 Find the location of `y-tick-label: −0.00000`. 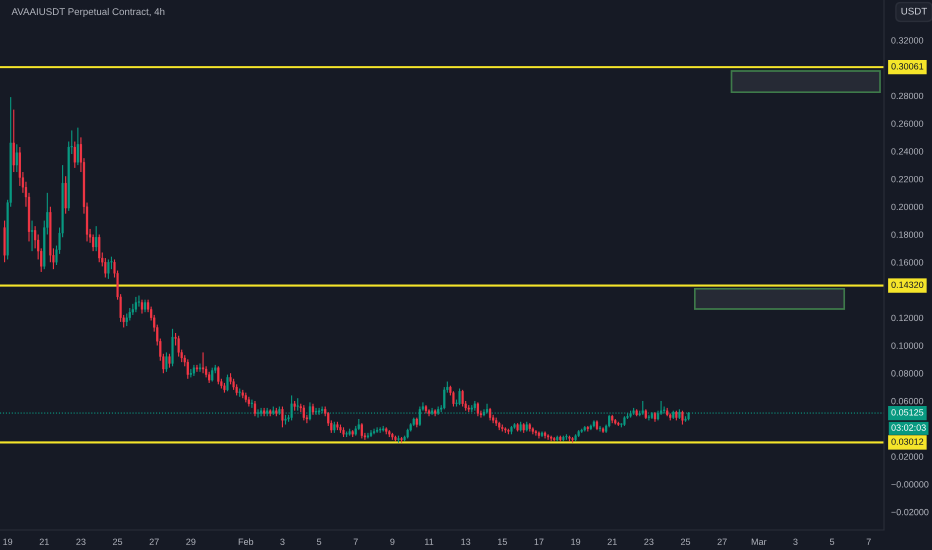

y-tick-label: −0.00000 is located at coordinates (909, 484).